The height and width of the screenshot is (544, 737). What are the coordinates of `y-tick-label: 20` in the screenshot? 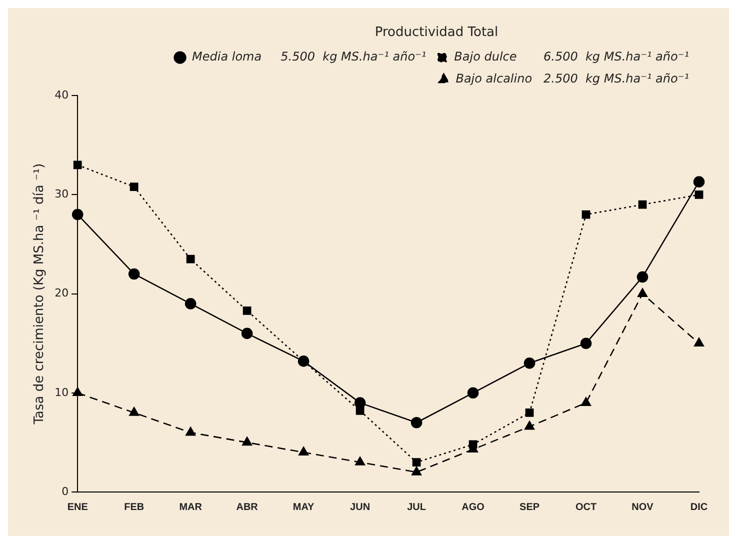 It's located at (61, 293).